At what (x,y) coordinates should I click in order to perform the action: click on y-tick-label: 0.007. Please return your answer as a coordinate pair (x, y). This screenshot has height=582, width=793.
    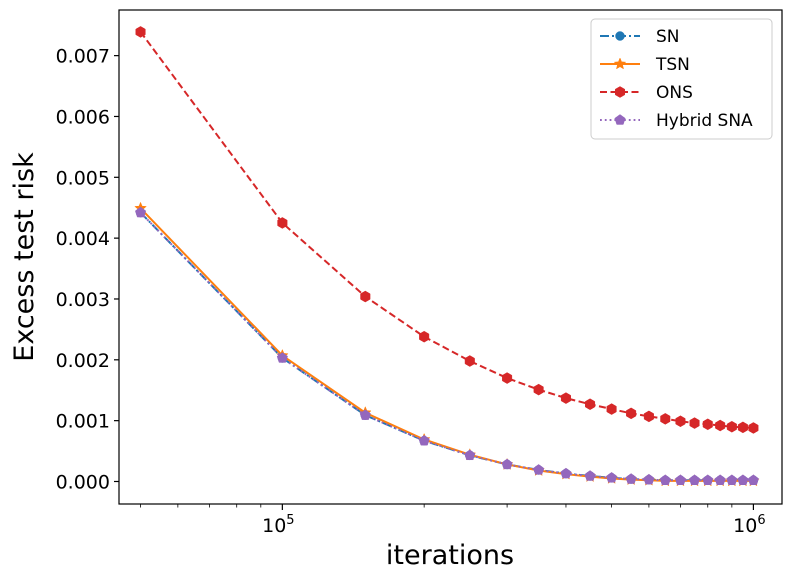
    Looking at the image, I should click on (83, 57).